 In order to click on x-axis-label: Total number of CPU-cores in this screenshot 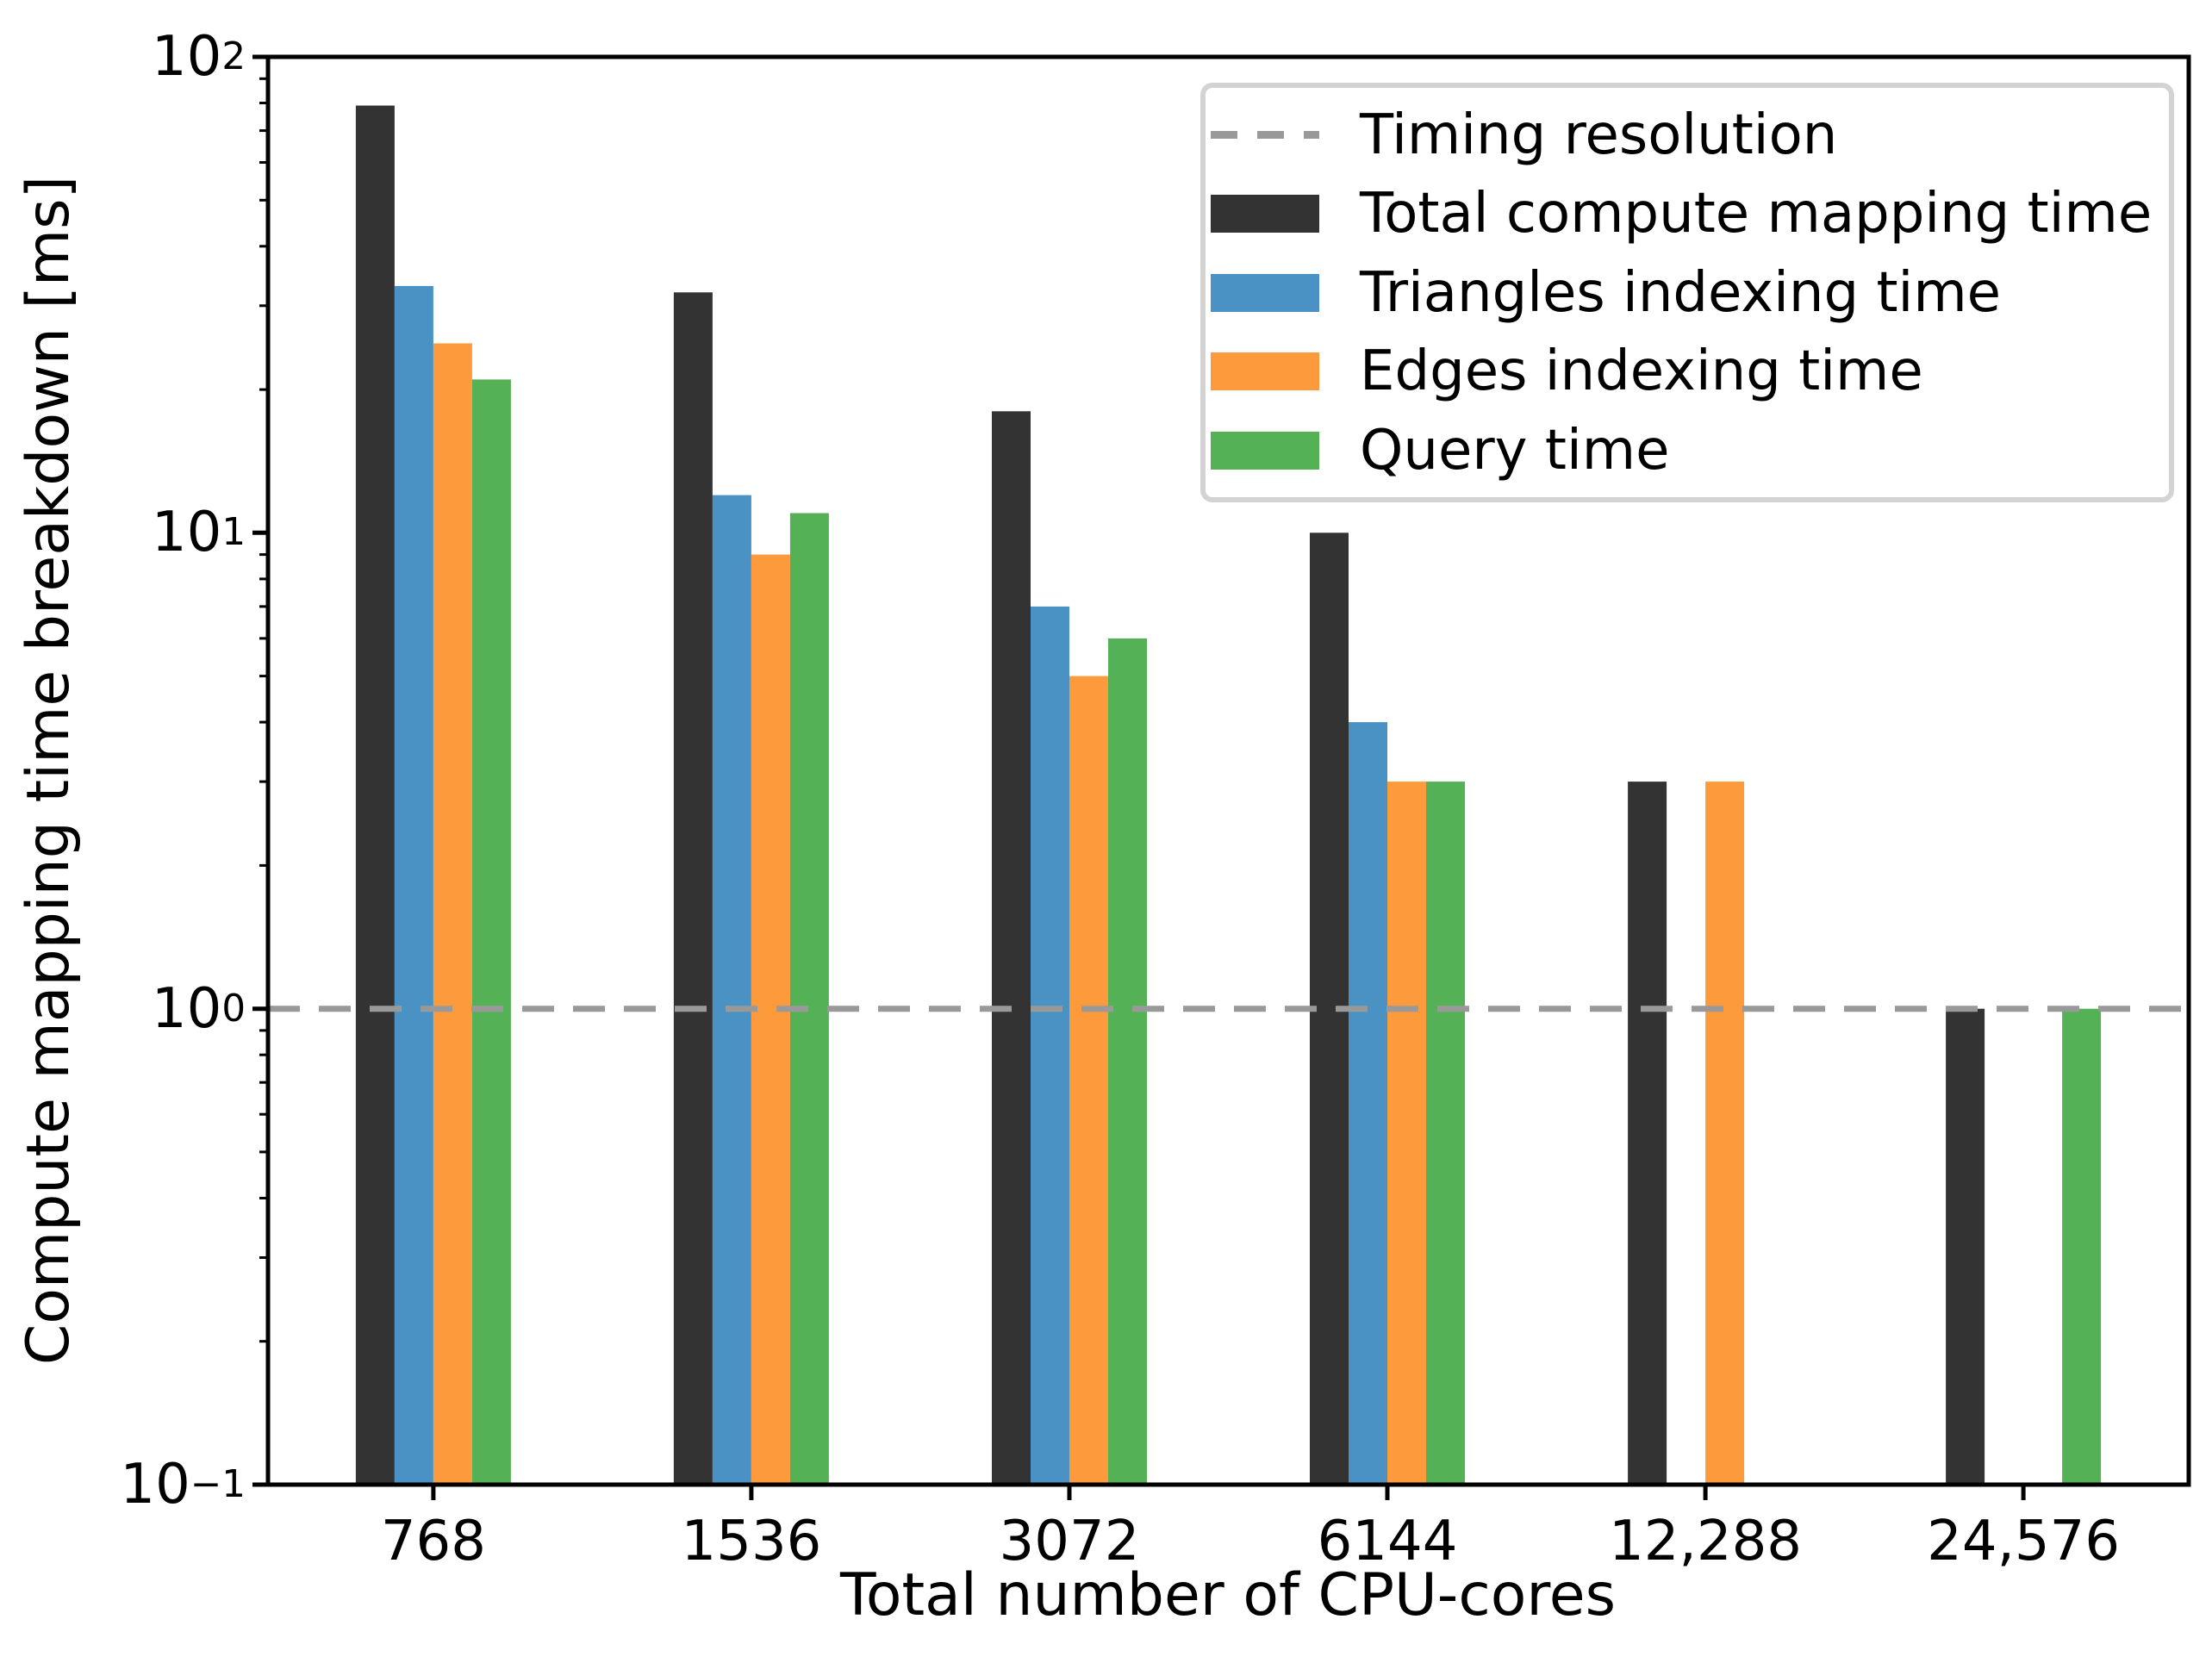, I will do `click(1228, 1595)`.